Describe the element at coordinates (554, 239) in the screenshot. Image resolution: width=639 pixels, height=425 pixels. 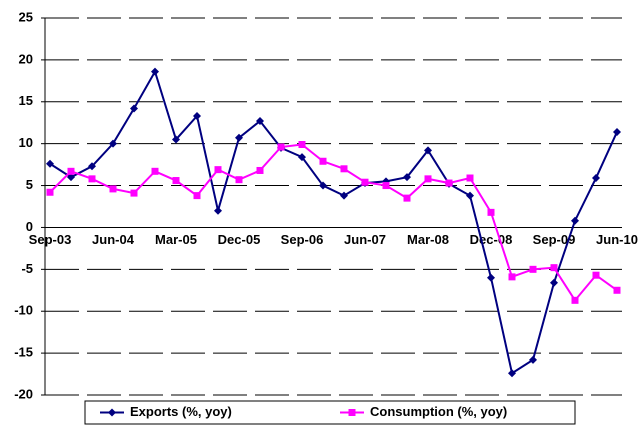
I see `x-tick-label: Sep-09` at that location.